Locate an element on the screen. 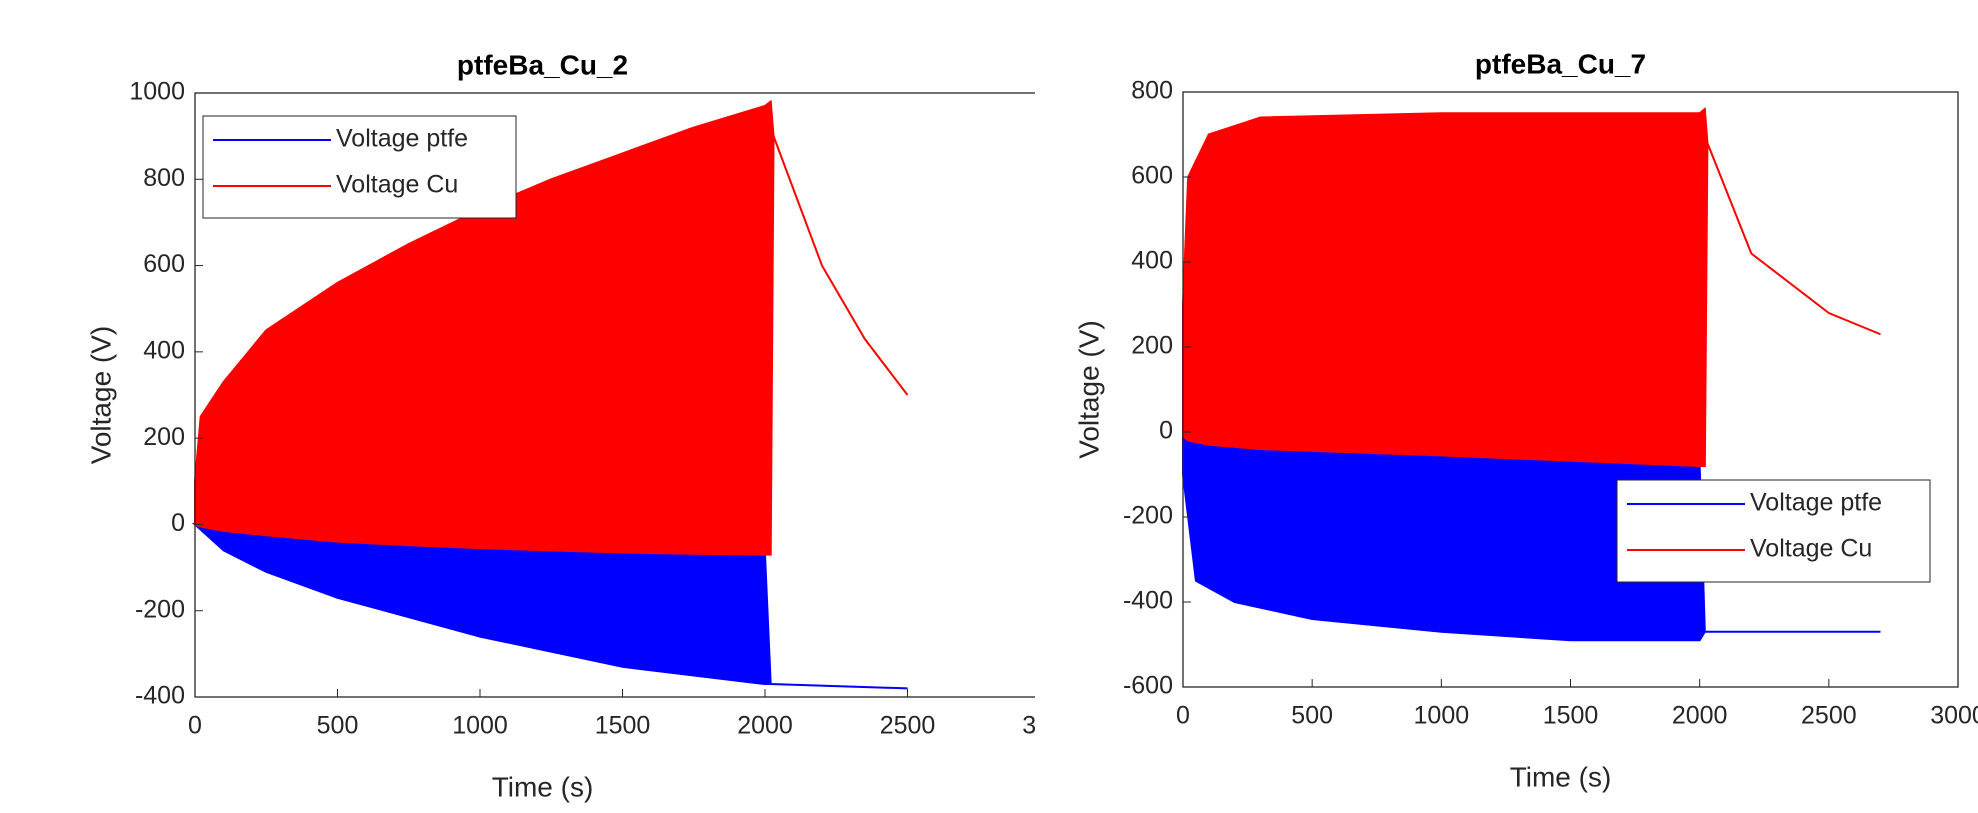  chart-title: ptfeBa_Cu_2 is located at coordinates (542, 64).